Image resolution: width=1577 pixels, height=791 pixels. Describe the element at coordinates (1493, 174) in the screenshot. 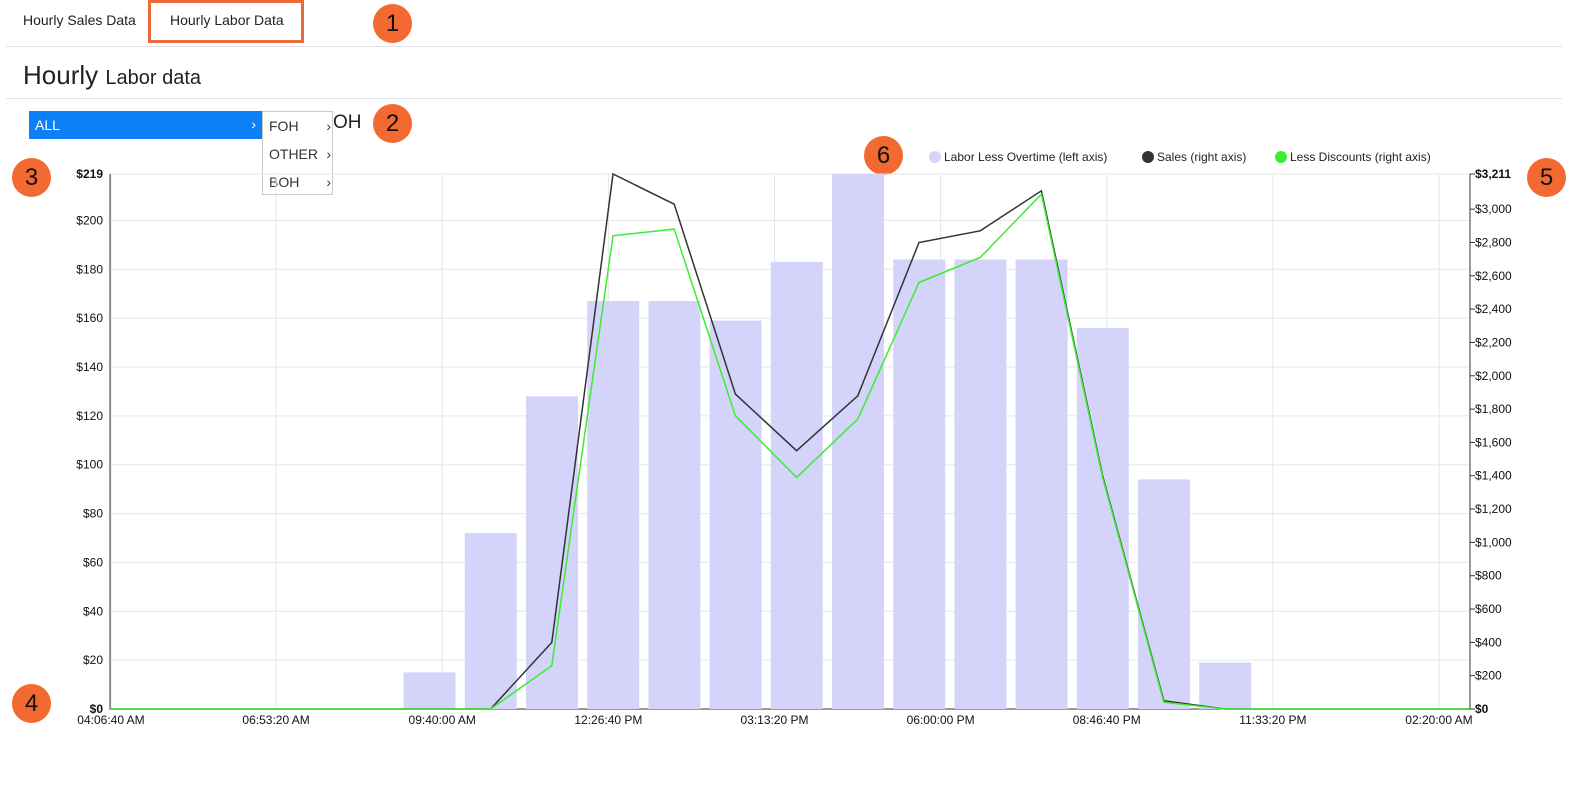

I see `right-axis-tick-label: $3,211` at that location.